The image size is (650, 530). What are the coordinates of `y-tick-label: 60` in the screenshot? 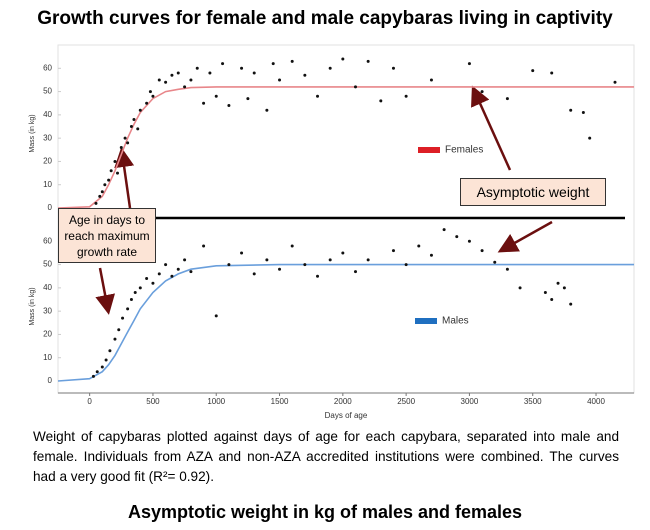 It's located at (47, 240).